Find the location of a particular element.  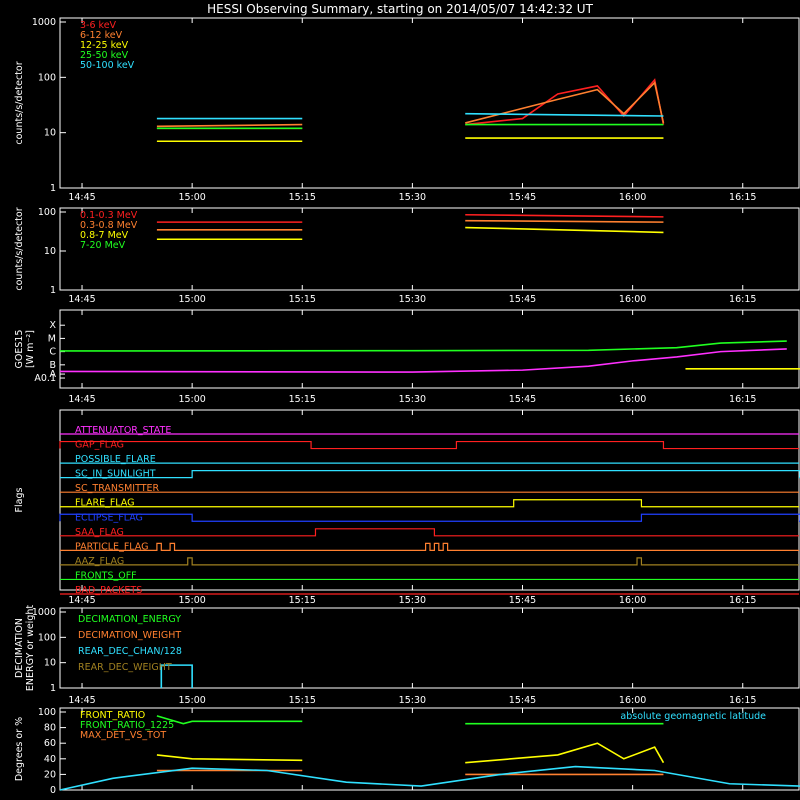

y-axis-label: counts/s/detector is located at coordinates (19, 102).